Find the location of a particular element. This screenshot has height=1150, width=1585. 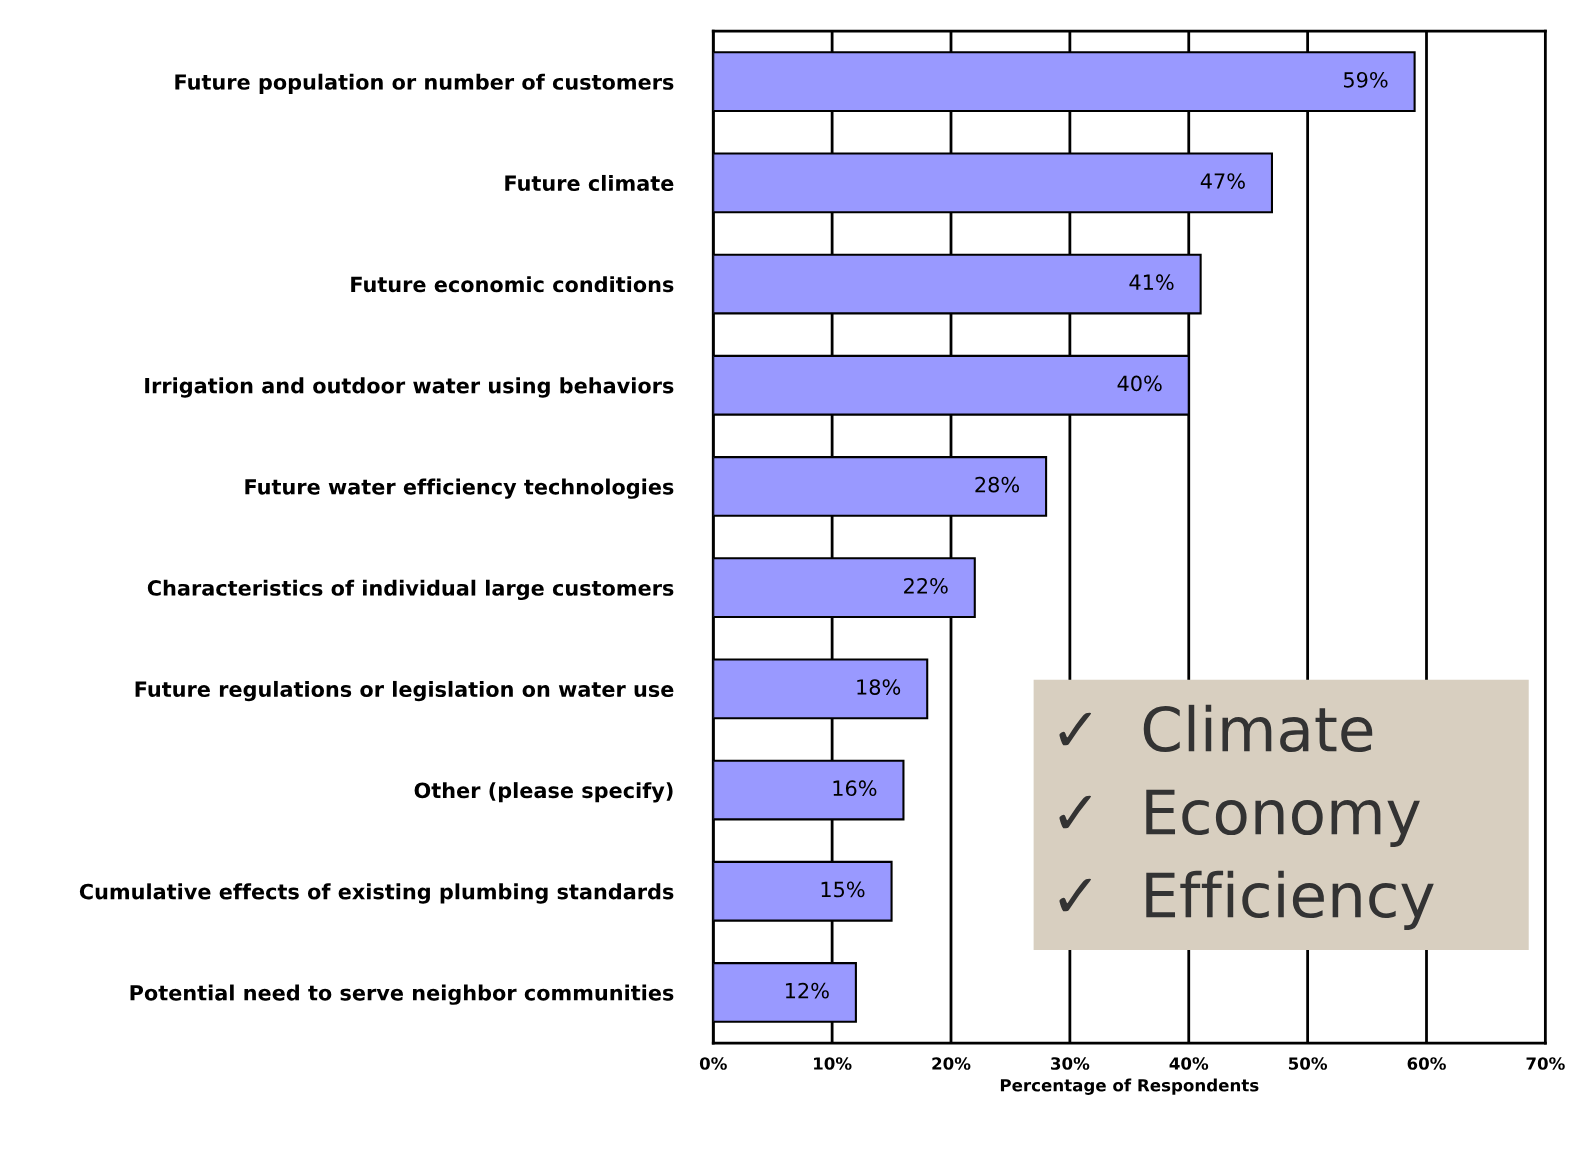

data-label: 16% is located at coordinates (855, 788).